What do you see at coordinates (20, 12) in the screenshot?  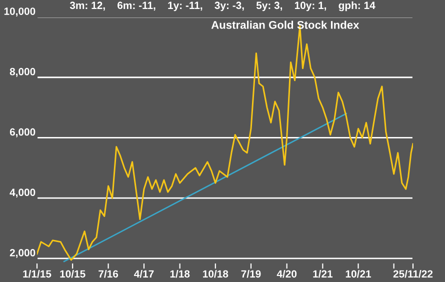 I see `y-tick-label: 10,000` at bounding box center [20, 12].